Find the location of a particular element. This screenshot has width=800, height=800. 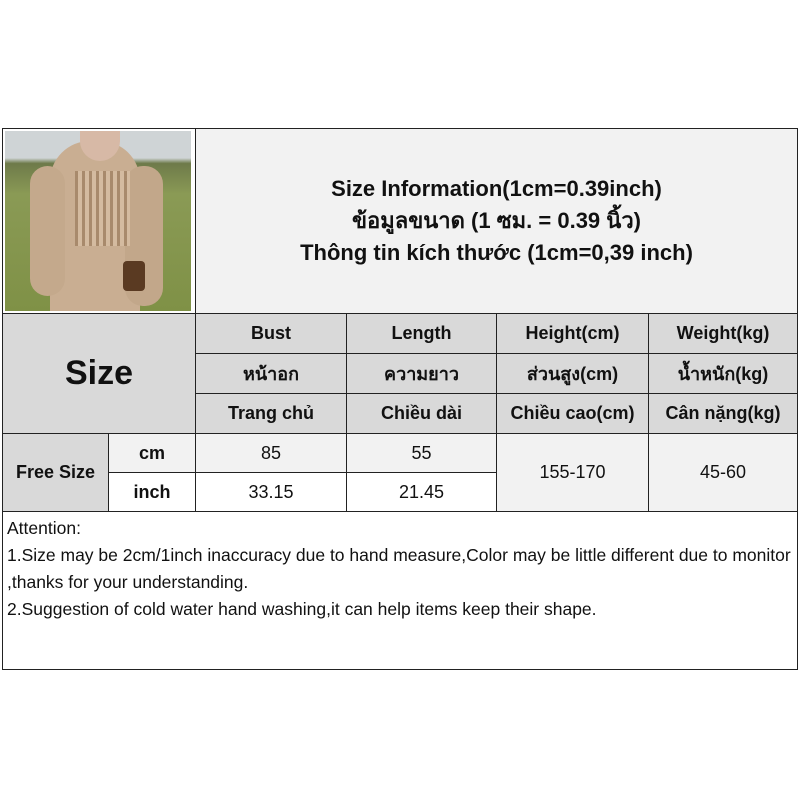

unit-cm: cm is located at coordinates (152, 453).